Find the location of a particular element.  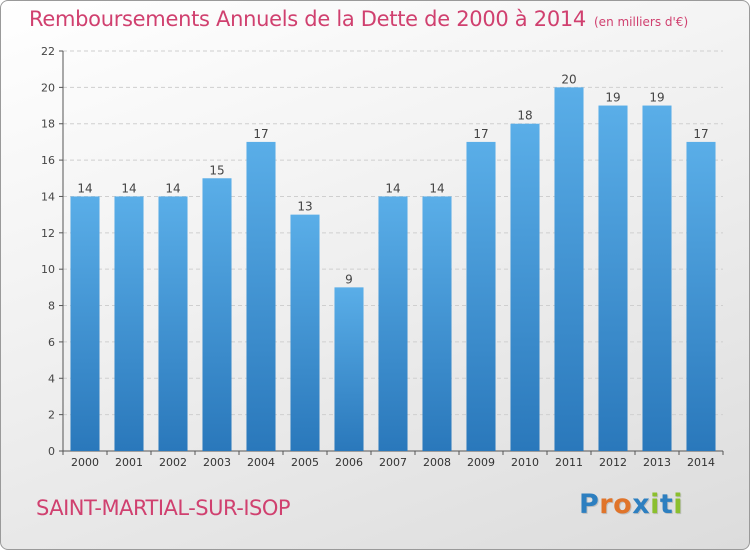

bar-2002 is located at coordinates (173, 323).